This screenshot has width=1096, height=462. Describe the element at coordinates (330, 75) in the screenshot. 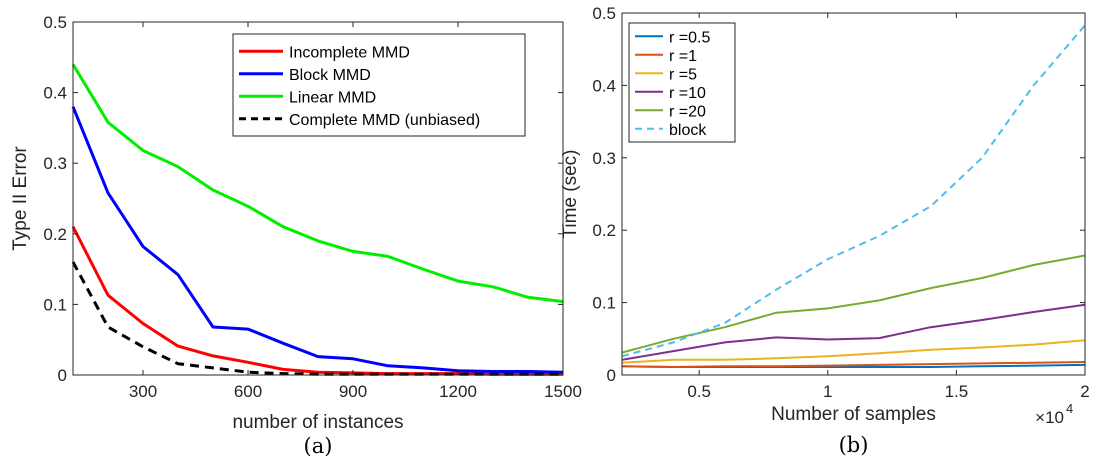

I see `legend-entry: Block MMD` at that location.